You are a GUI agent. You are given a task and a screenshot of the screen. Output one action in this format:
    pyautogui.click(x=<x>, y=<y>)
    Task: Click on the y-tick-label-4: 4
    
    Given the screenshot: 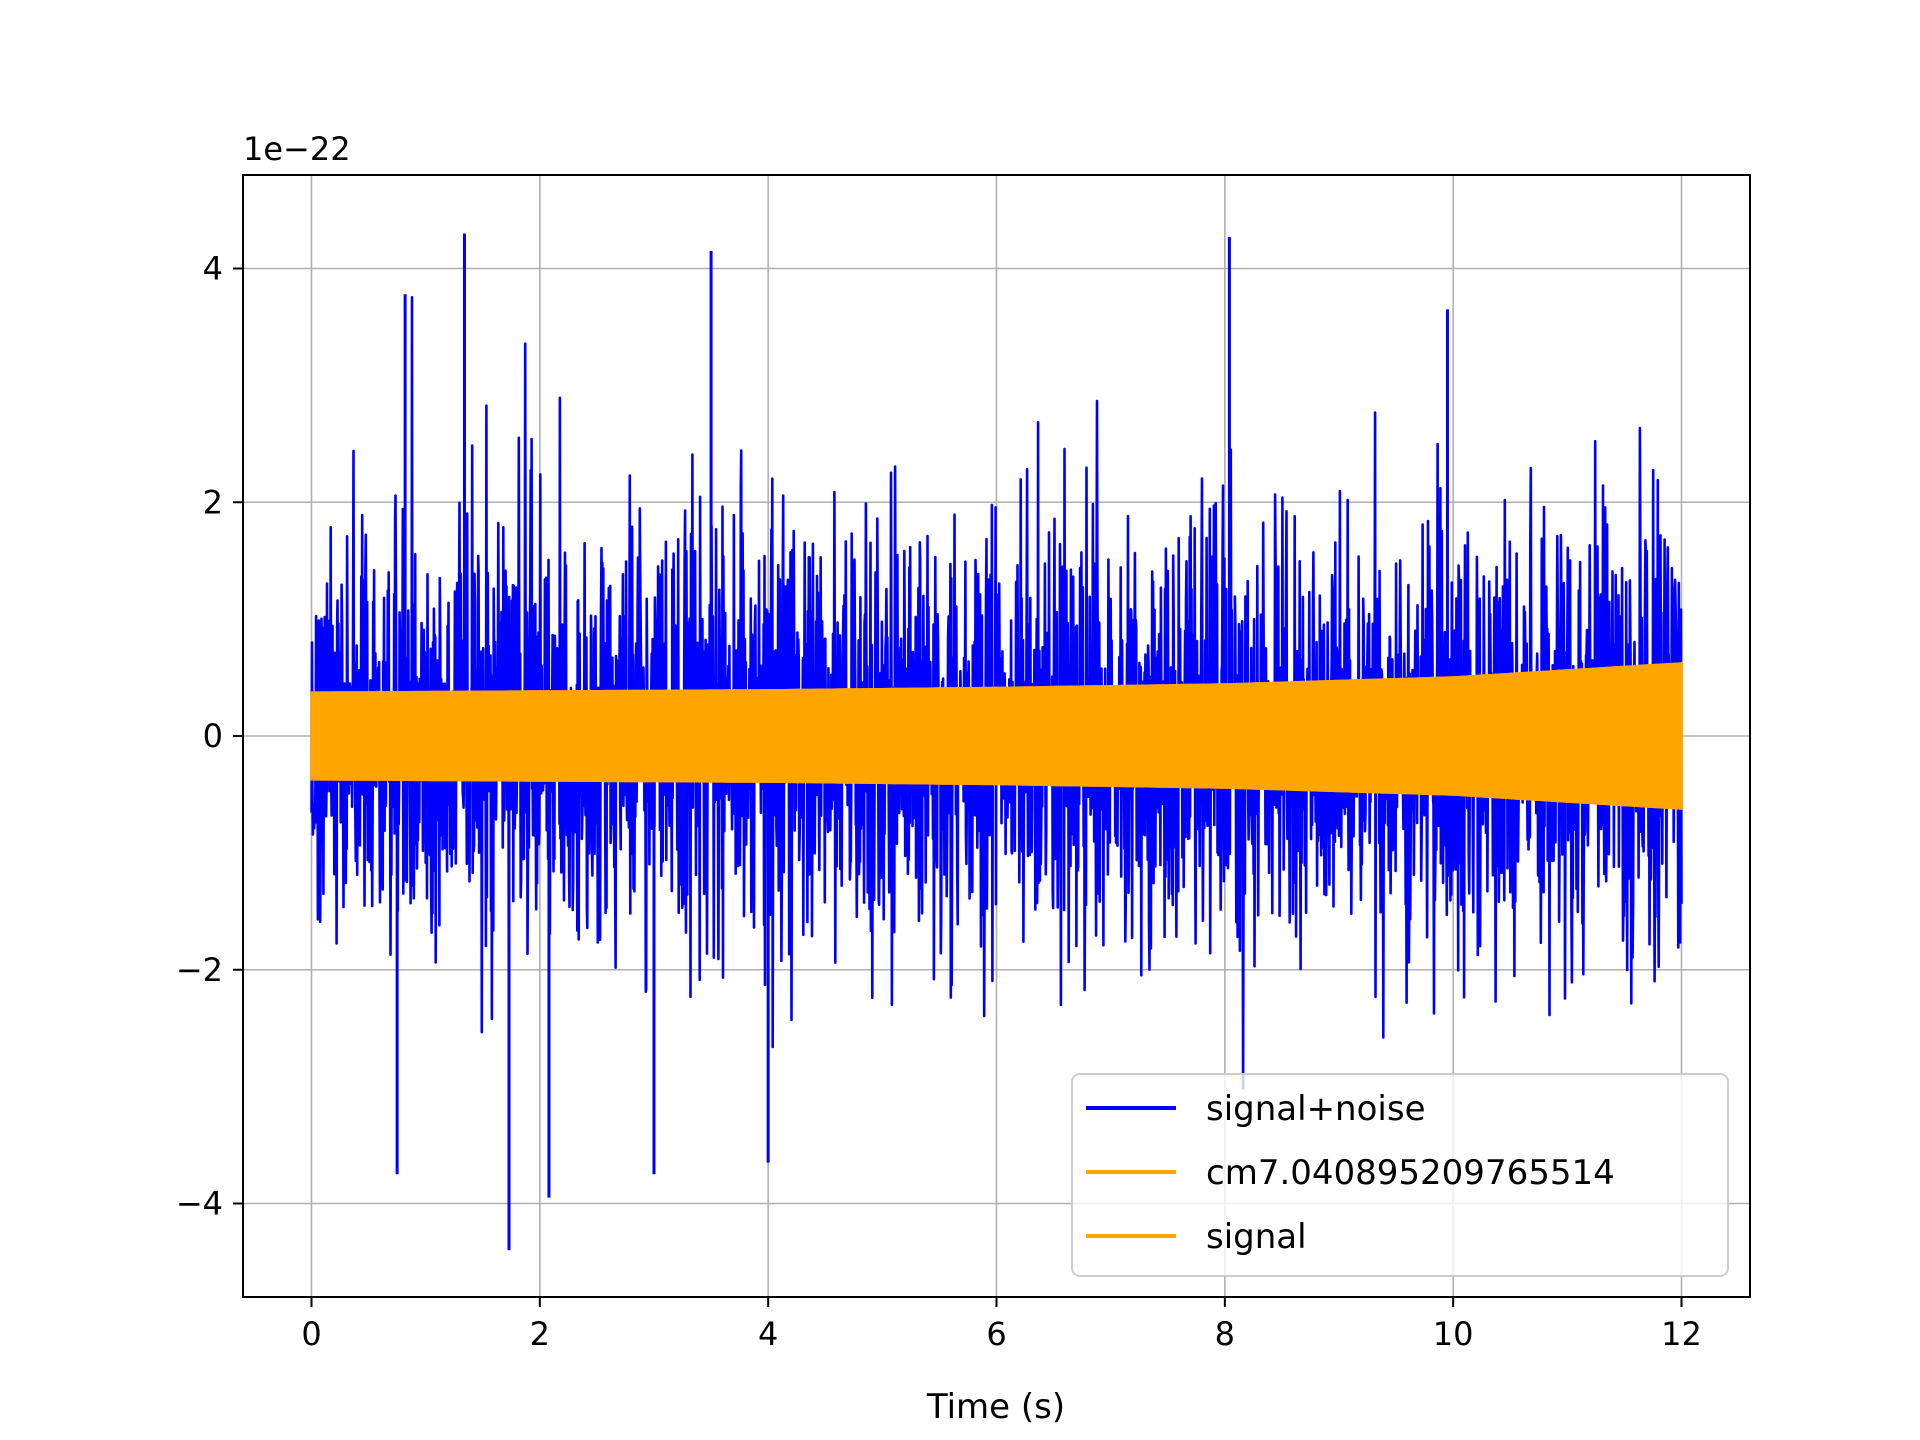 What is the action you would take?
    pyautogui.click(x=213, y=269)
    